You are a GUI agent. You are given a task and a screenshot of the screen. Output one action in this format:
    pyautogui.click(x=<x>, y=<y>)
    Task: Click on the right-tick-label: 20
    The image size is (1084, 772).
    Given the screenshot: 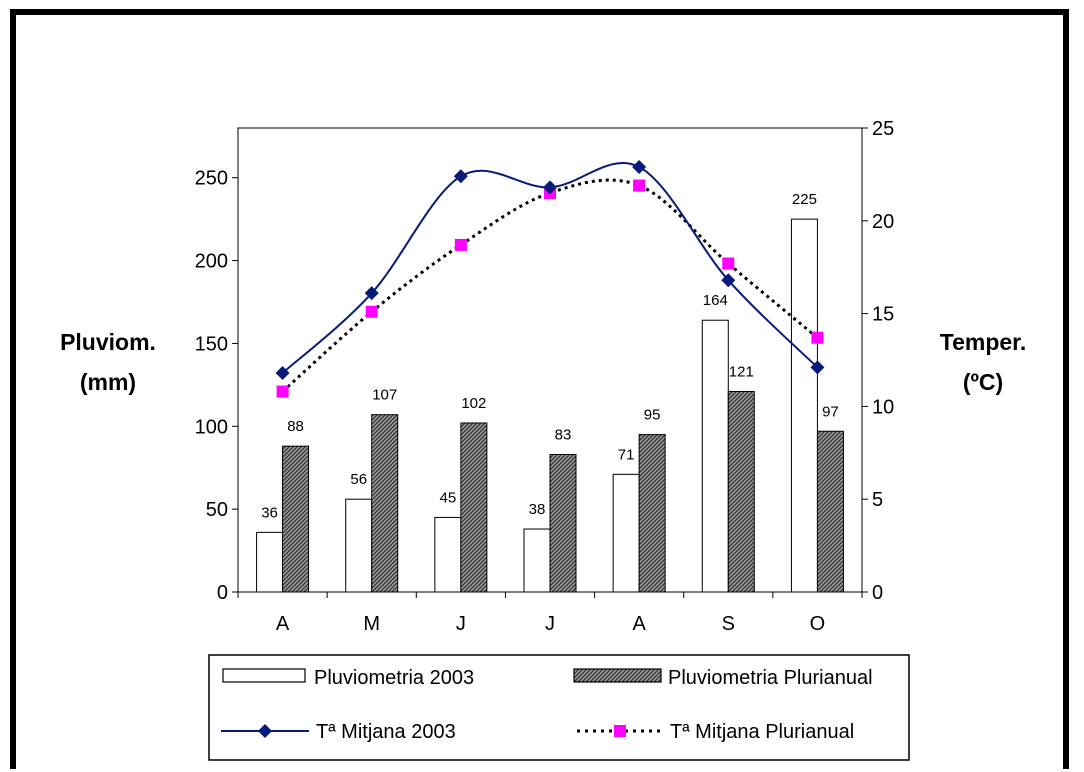 What is the action you would take?
    pyautogui.click(x=883, y=222)
    